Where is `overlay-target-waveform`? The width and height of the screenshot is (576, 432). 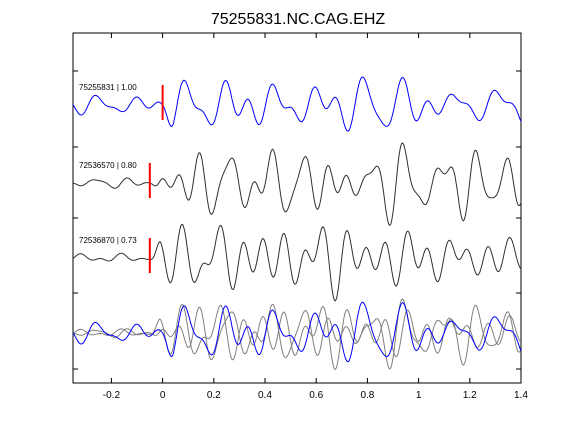
overlay-target-waveform is located at coordinates (297, 332).